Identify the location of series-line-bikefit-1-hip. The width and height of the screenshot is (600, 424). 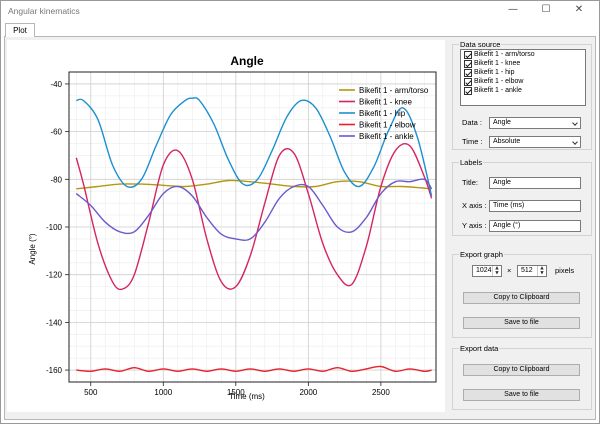
(254, 147).